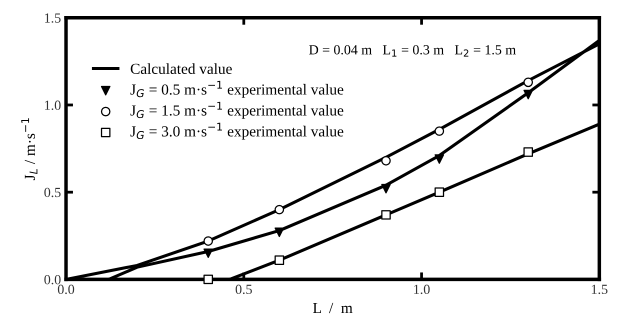 This screenshot has height=323, width=641. Describe the element at coordinates (53, 105) in the screenshot. I see `y-tick-label: 1.0` at that location.